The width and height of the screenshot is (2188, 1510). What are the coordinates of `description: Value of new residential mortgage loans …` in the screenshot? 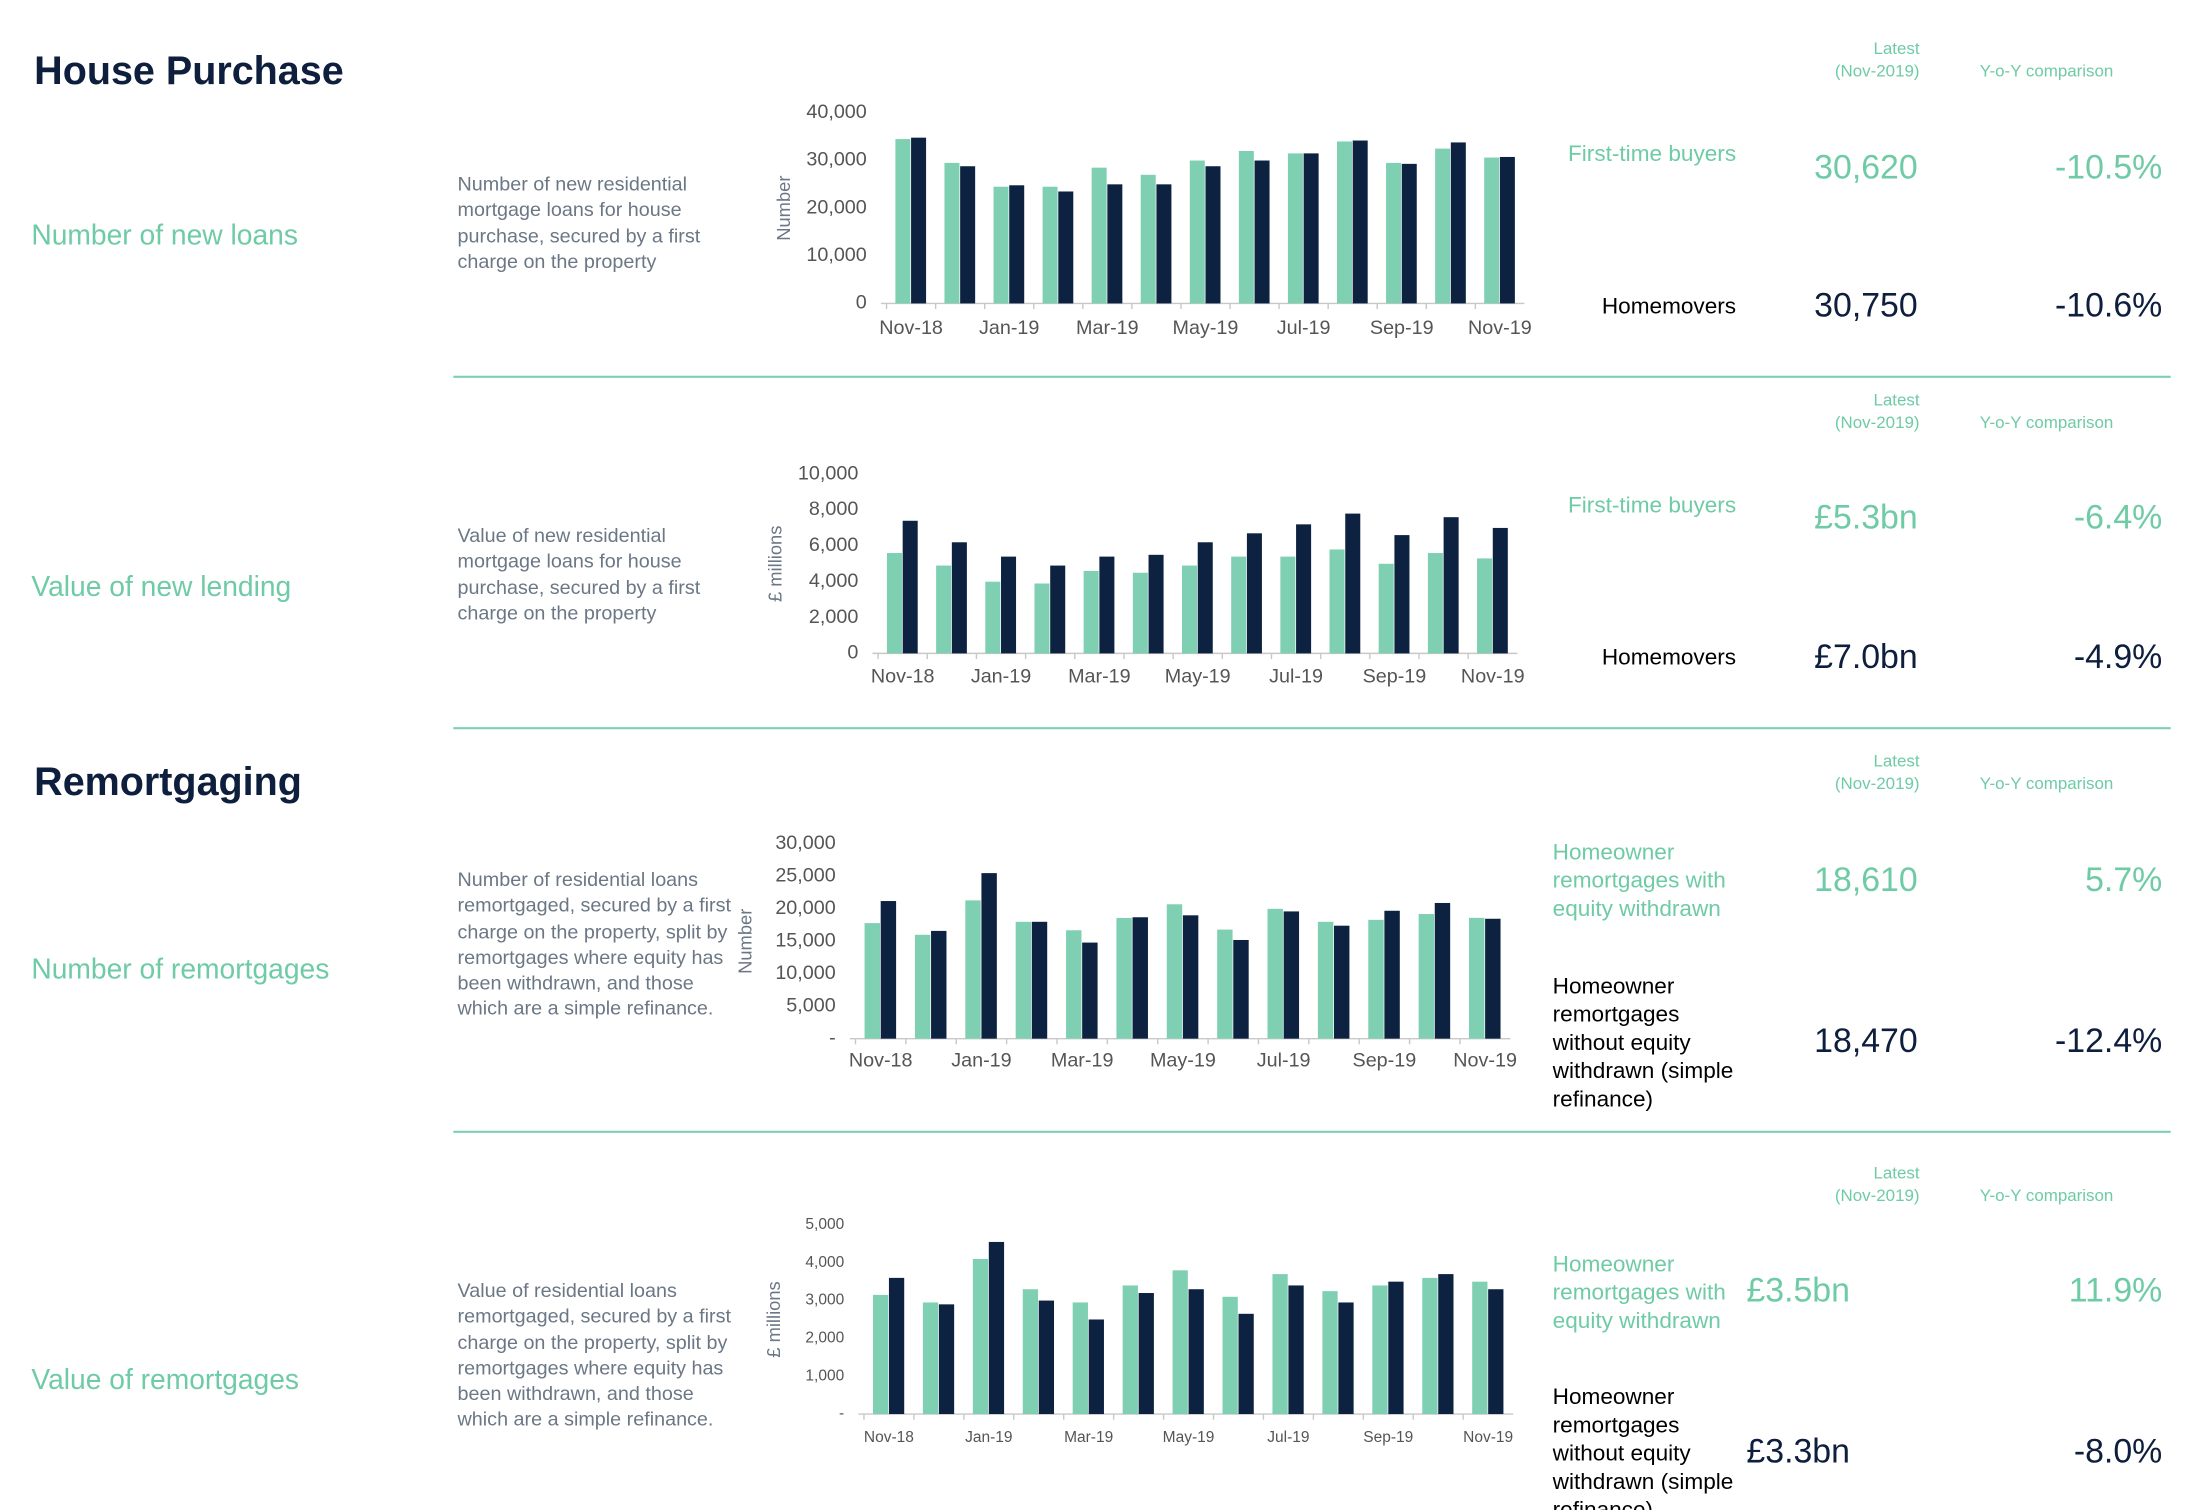 It's located at (579, 573).